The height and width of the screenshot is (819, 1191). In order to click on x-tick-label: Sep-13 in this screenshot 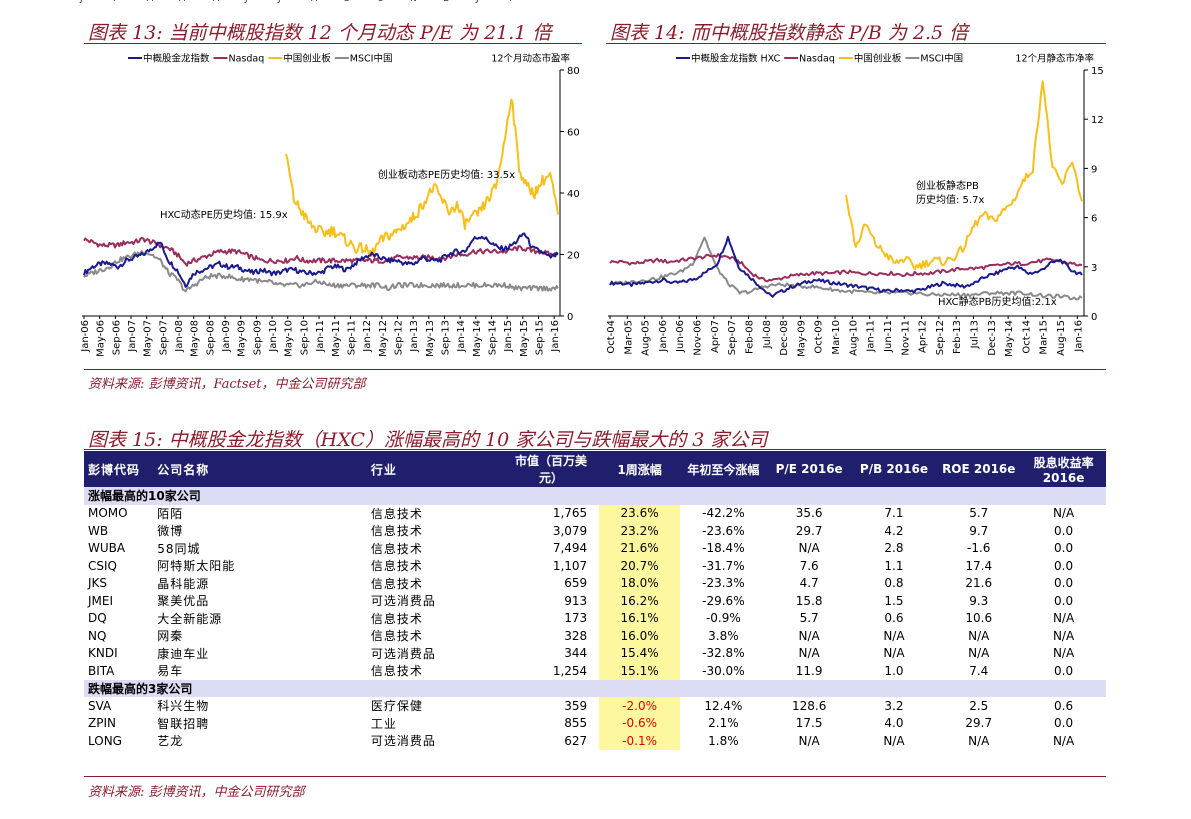, I will do `click(445, 337)`.